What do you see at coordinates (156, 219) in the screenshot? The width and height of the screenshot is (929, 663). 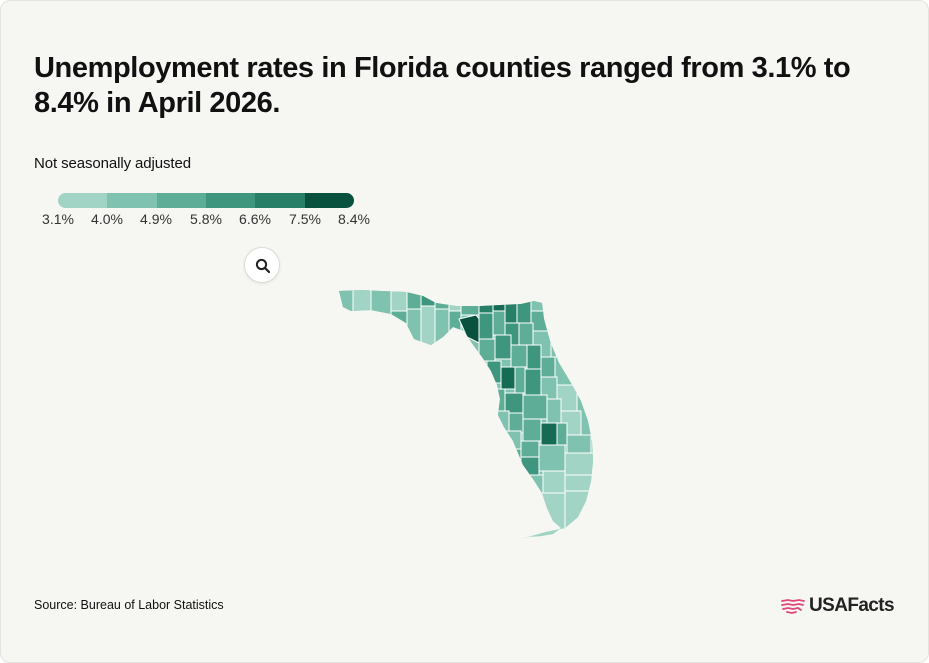 I see `legend-tick: 4.9%` at bounding box center [156, 219].